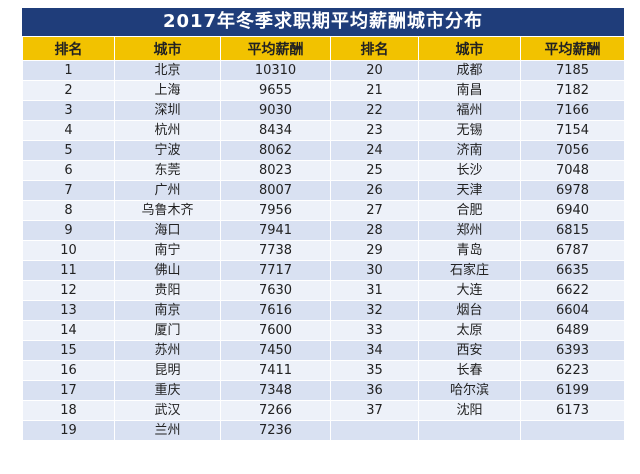 The image size is (640, 474). What do you see at coordinates (323, 170) in the screenshot?
I see `table-row: 6 东莞 8023 25 长沙 7048` at bounding box center [323, 170].